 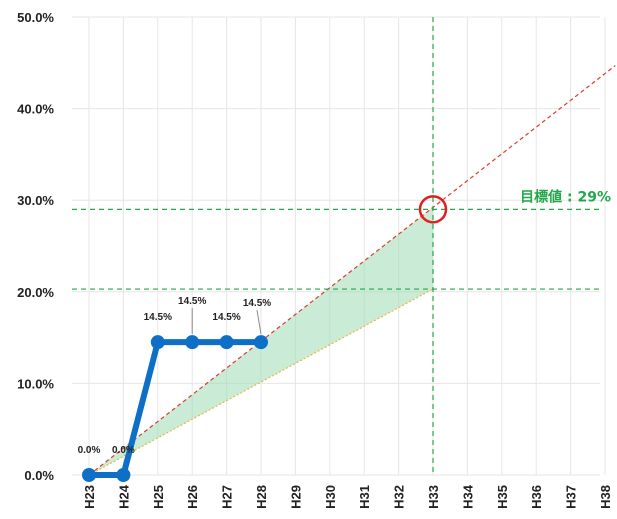 I want to click on y-tick-label: 30.0%, so click(x=35, y=200).